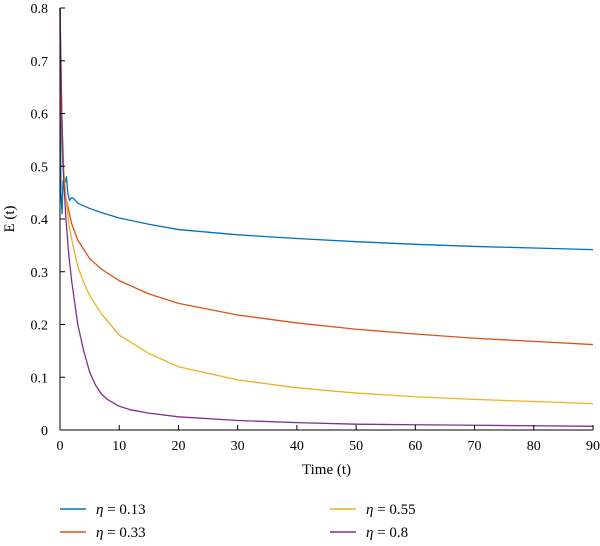 This screenshot has width=600, height=546. I want to click on legend-label-3: η = 0.55, so click(391, 510).